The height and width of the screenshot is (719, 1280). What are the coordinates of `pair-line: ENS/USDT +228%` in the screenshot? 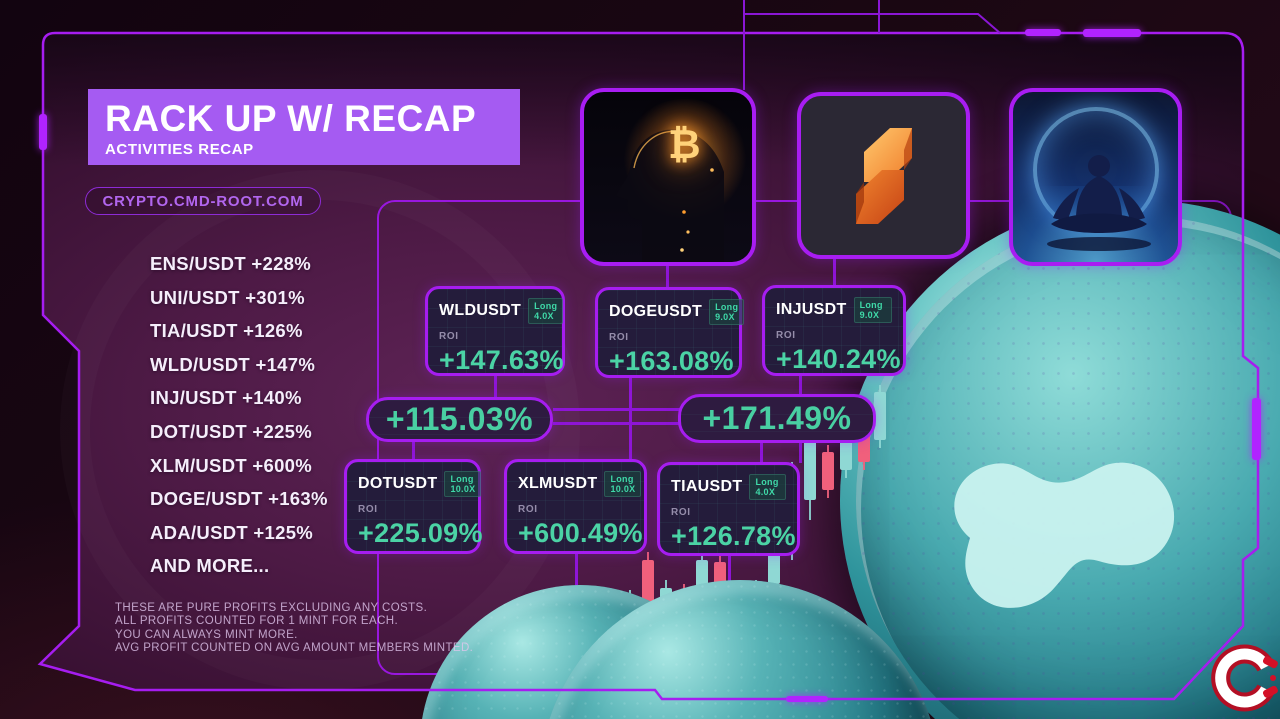 It's located at (230, 263).